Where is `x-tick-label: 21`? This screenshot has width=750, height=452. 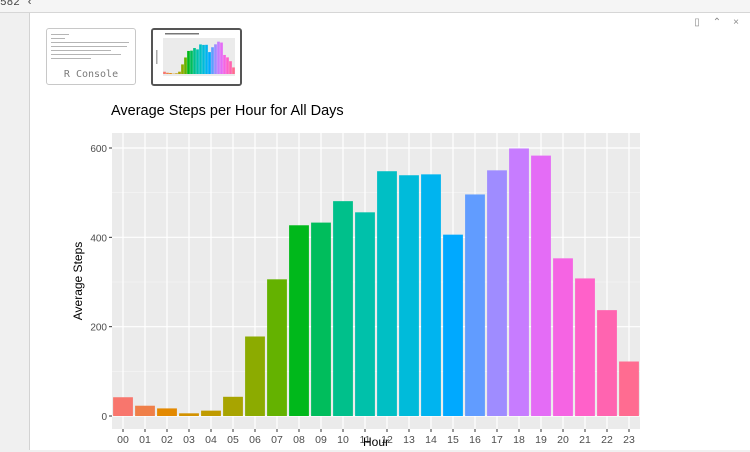
x-tick-label: 21 is located at coordinates (585, 440).